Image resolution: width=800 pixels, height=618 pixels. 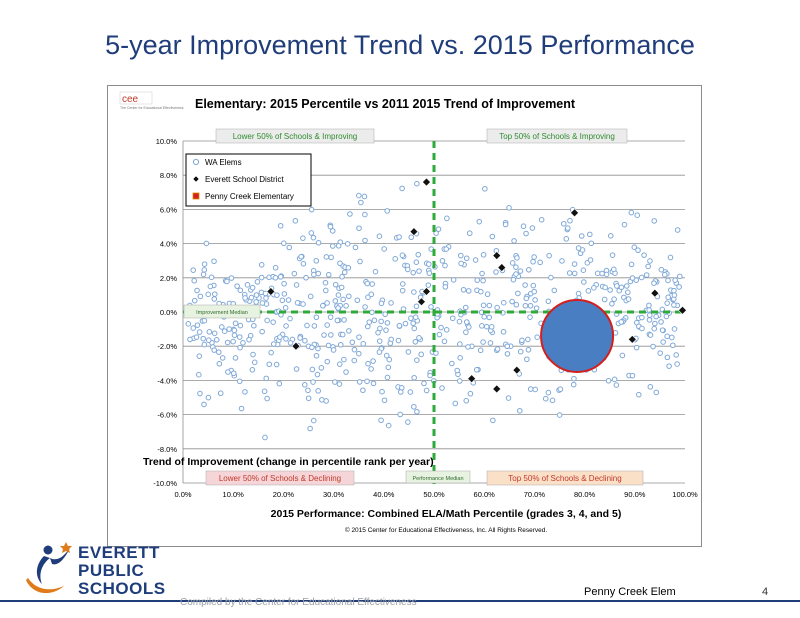 I want to click on x-tick-label: 80.0%, so click(x=585, y=494).